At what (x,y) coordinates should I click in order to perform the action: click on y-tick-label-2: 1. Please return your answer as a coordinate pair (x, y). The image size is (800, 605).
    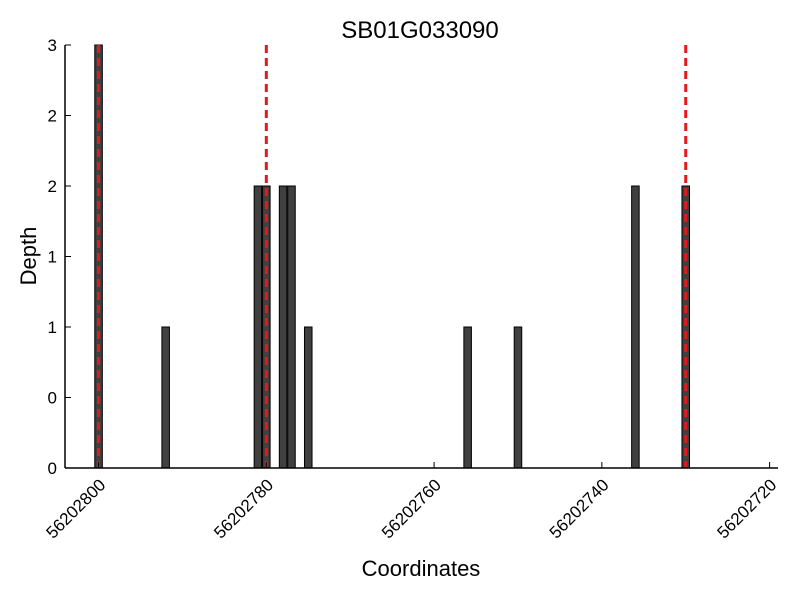
    Looking at the image, I should click on (52, 327).